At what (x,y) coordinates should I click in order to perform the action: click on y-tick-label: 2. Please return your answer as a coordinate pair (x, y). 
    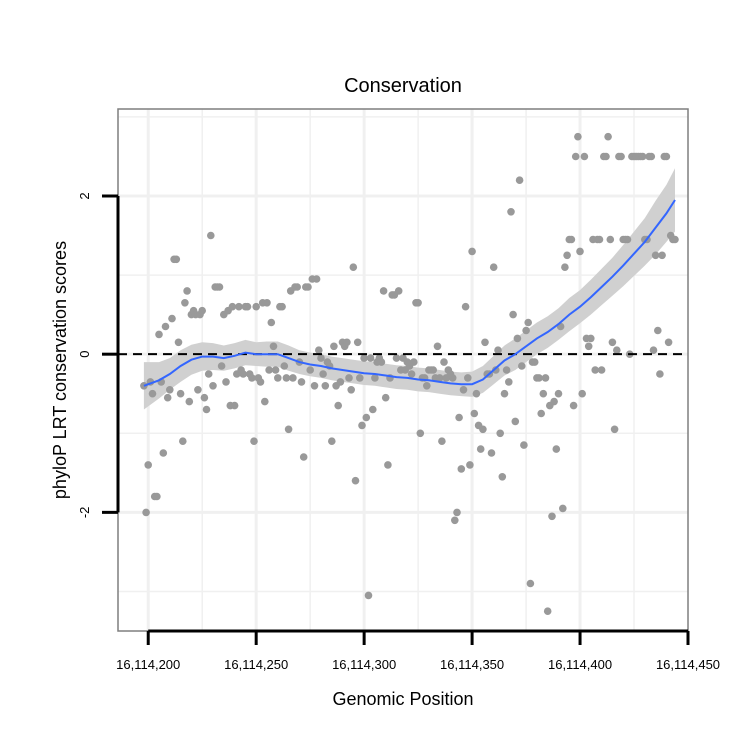
    Looking at the image, I should click on (84, 195).